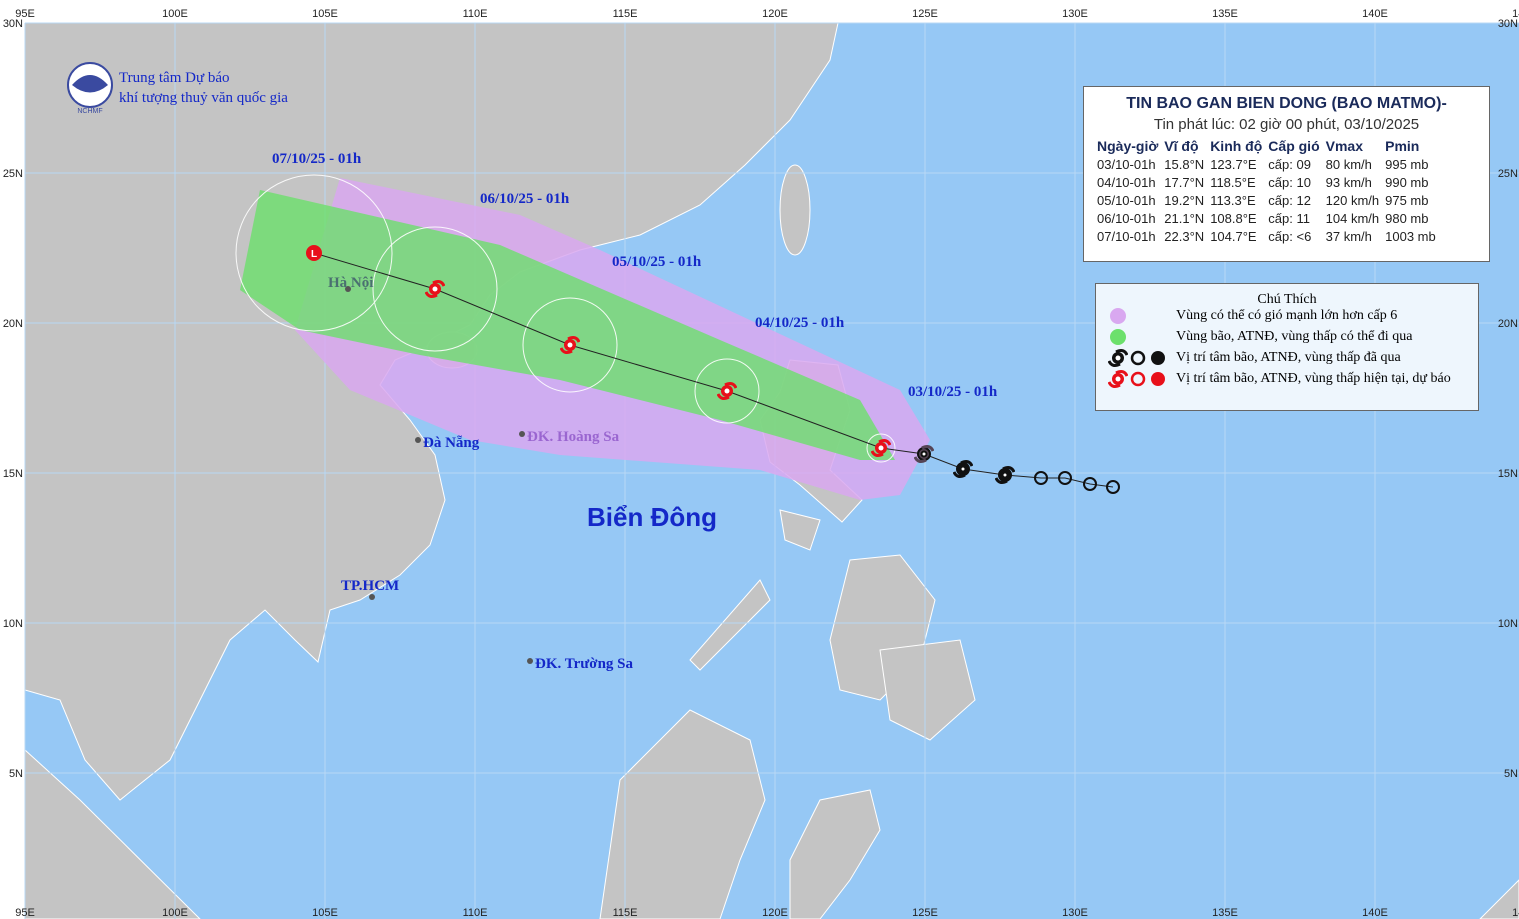  I want to click on lon-tick-label: 125E, so click(925, 14).